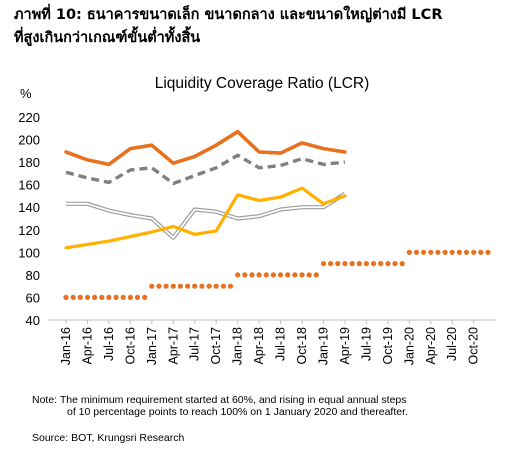 The width and height of the screenshot is (522, 452). What do you see at coordinates (262, 83) in the screenshot?
I see `chart-title: Liquidity Coverage Ratio (LCR)` at bounding box center [262, 83].